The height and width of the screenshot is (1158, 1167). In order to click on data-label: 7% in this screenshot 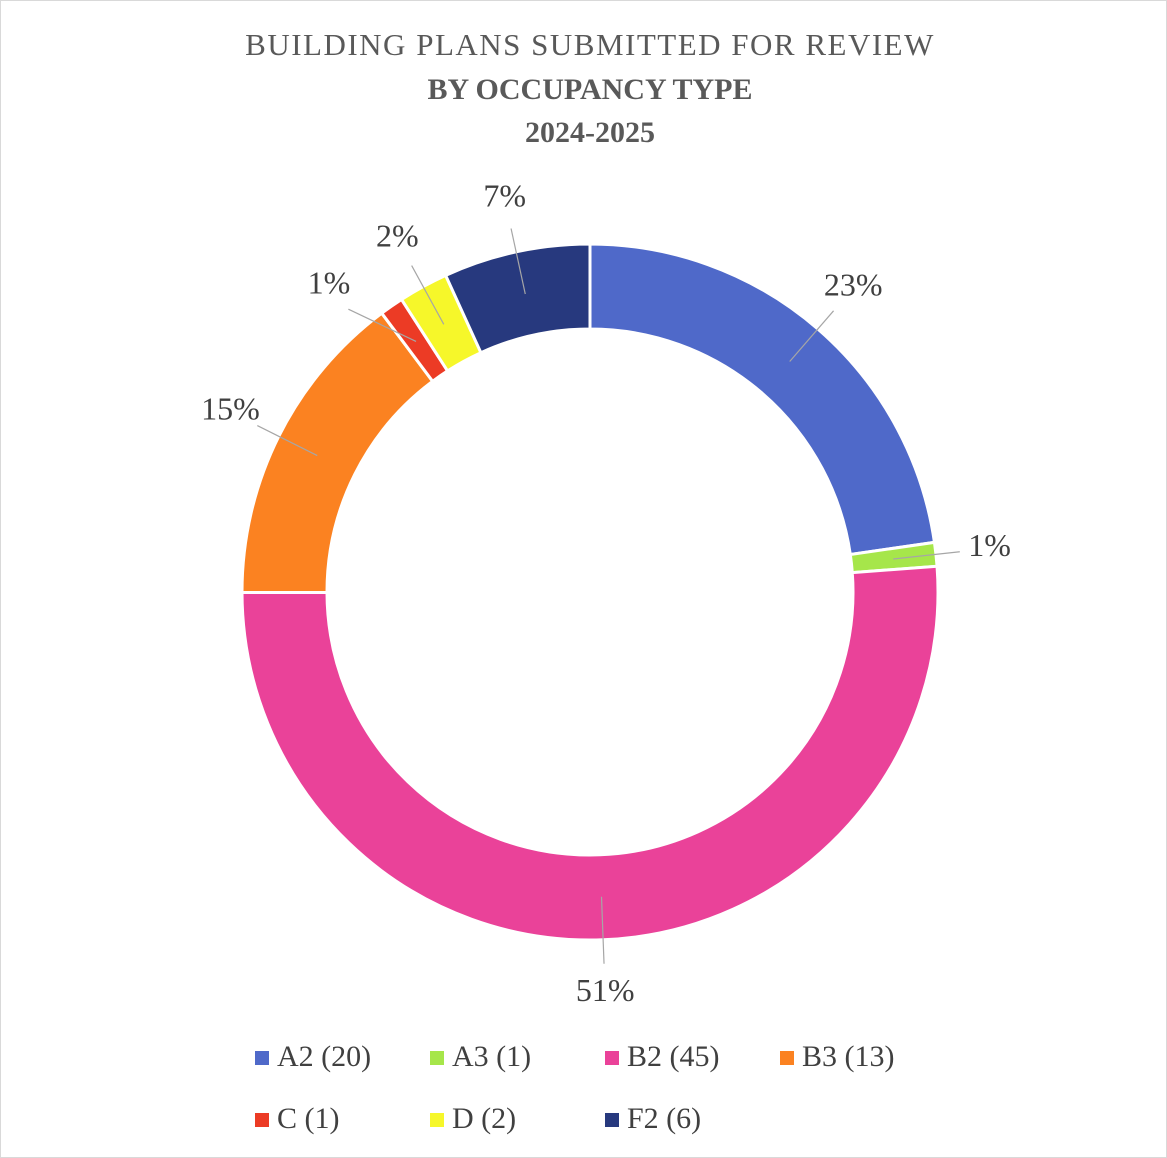, I will do `click(504, 196)`.